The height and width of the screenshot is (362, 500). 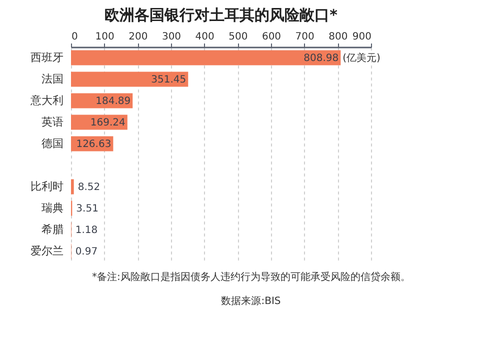 I want to click on x-tick-label: 900, so click(x=362, y=37).